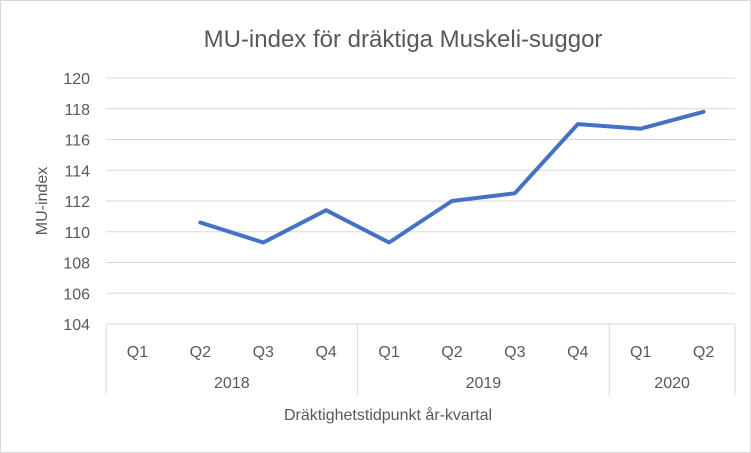 The width and height of the screenshot is (751, 453). What do you see at coordinates (484, 383) in the screenshot?
I see `x-group-label: 2019` at bounding box center [484, 383].